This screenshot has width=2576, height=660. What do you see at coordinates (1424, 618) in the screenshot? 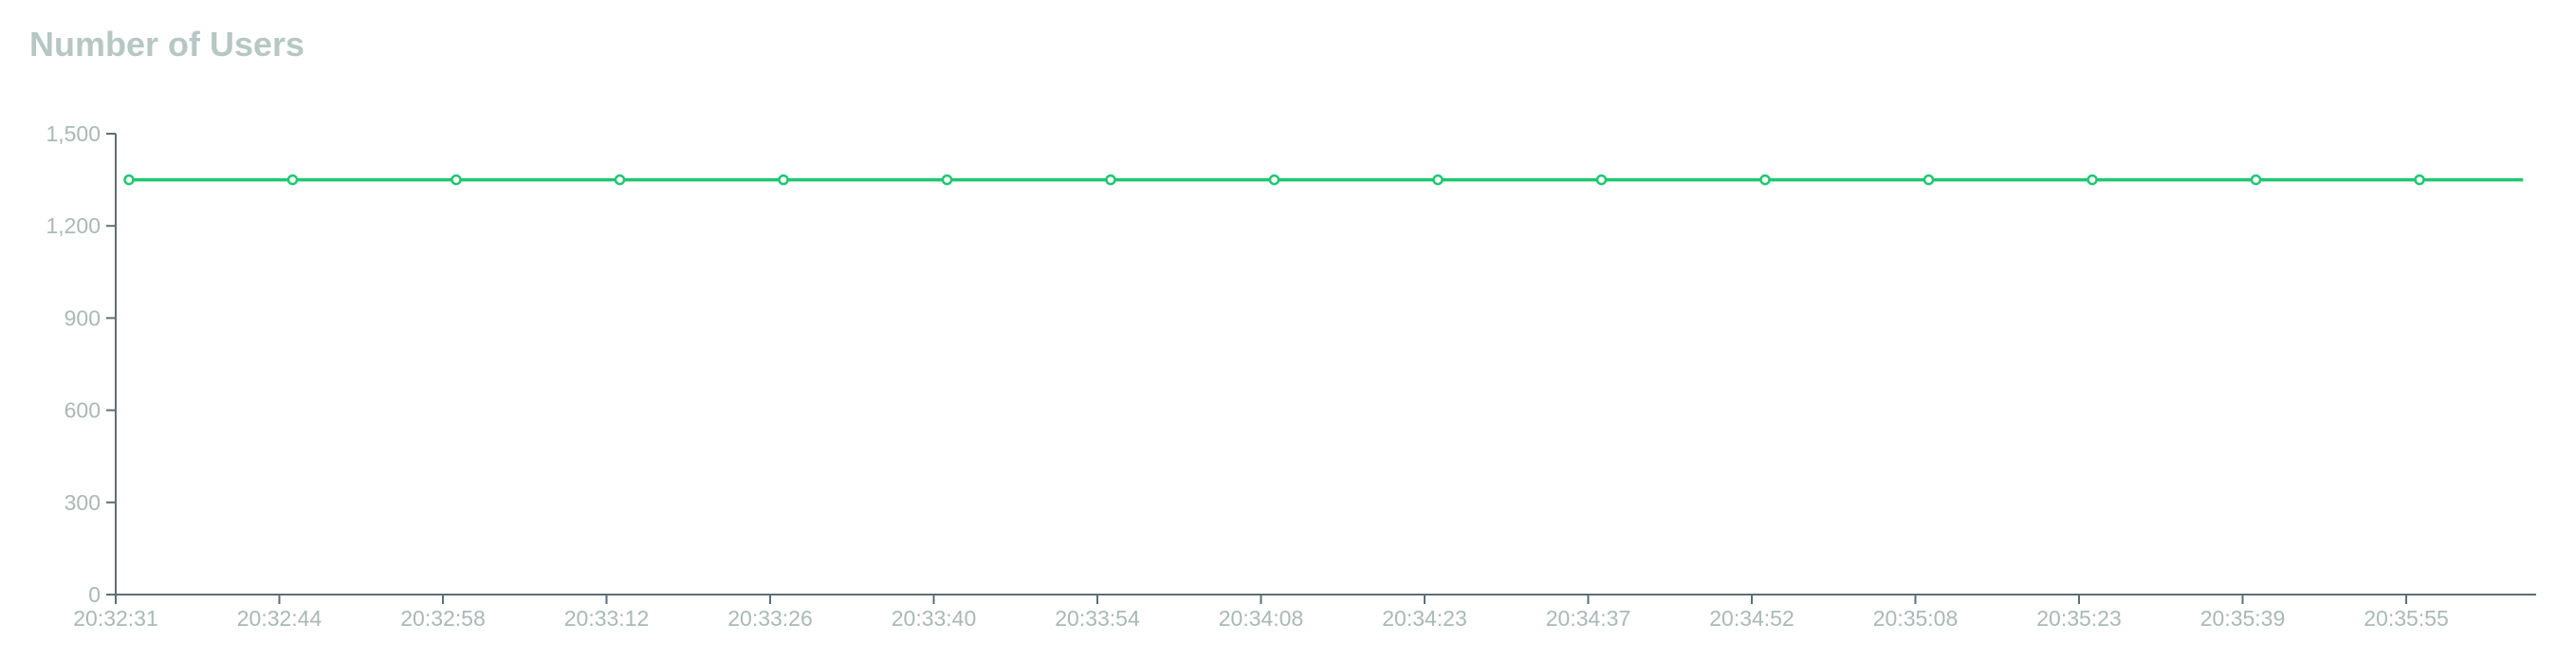
I see `x-tick-label: 20:34:23` at bounding box center [1424, 618].